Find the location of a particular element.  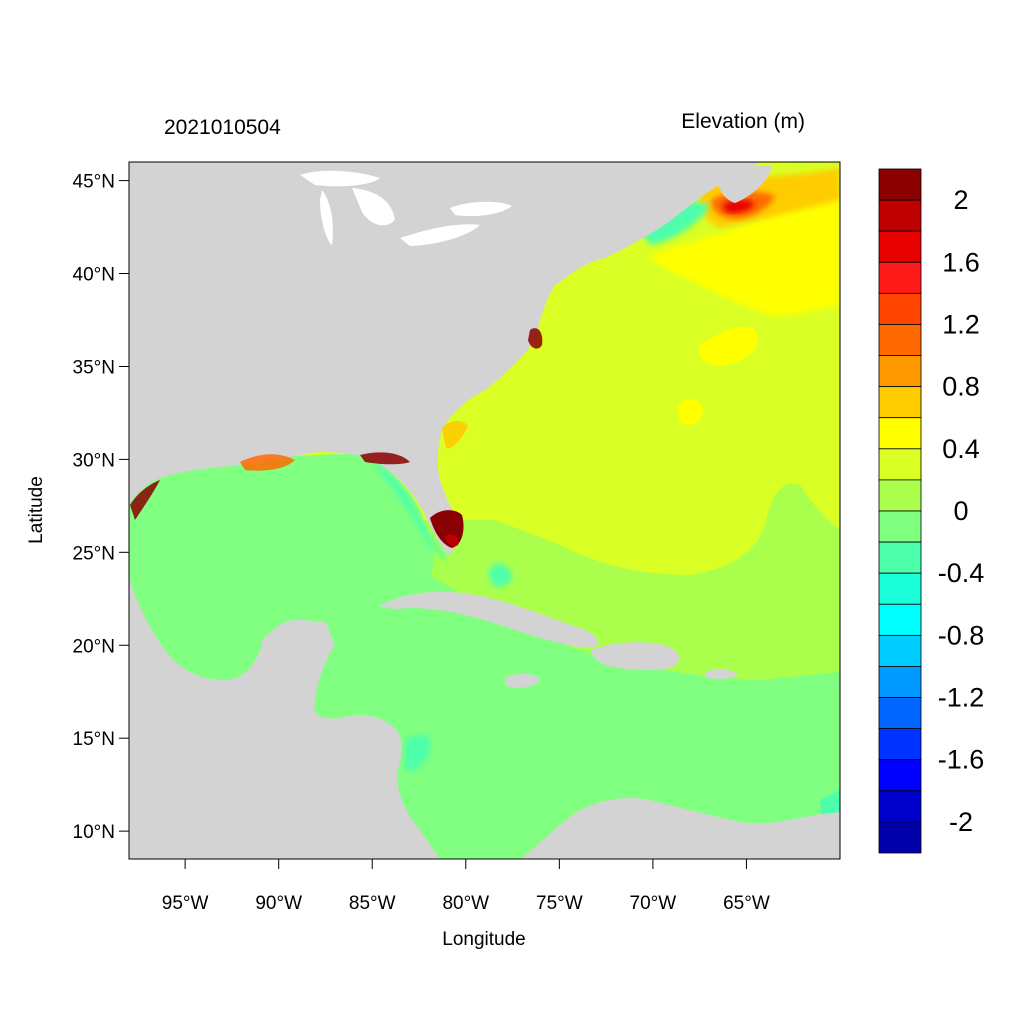

land-nova-scotia is located at coordinates (745, 184).